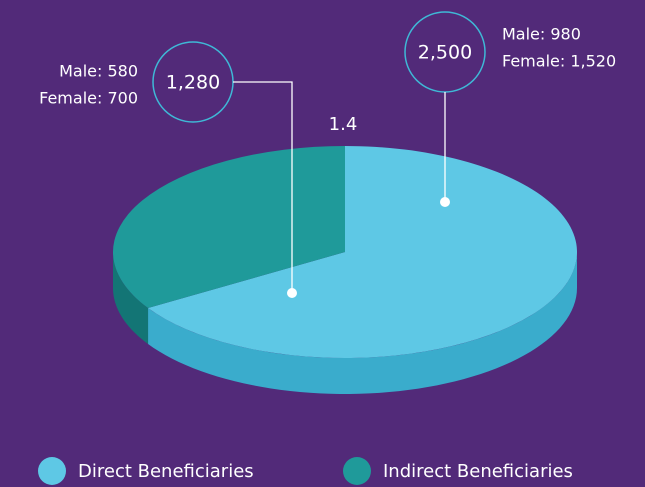 Image resolution: width=645 pixels, height=487 pixels. Describe the element at coordinates (88, 98) in the screenshot. I see `breakdown-label: Female: 700` at that location.